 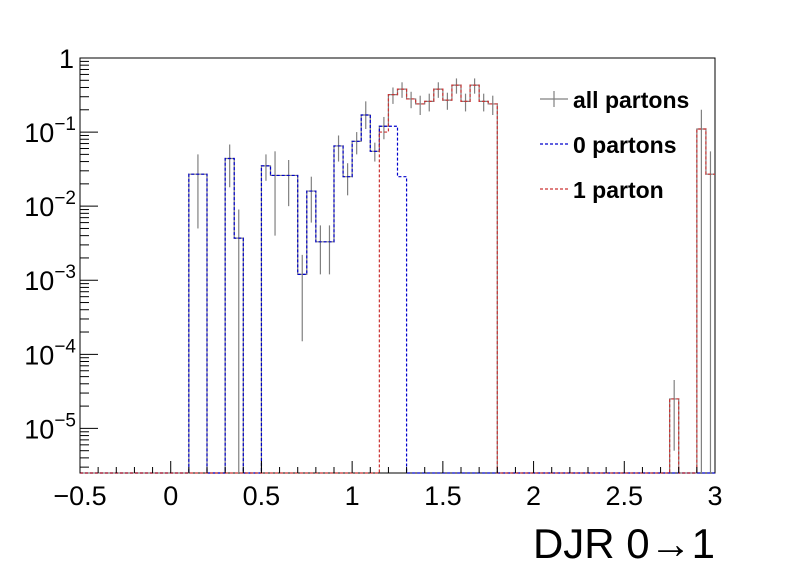 What do you see at coordinates (50, 353) in the screenshot?
I see `y-tick-label: 10⁻⁴` at bounding box center [50, 353].